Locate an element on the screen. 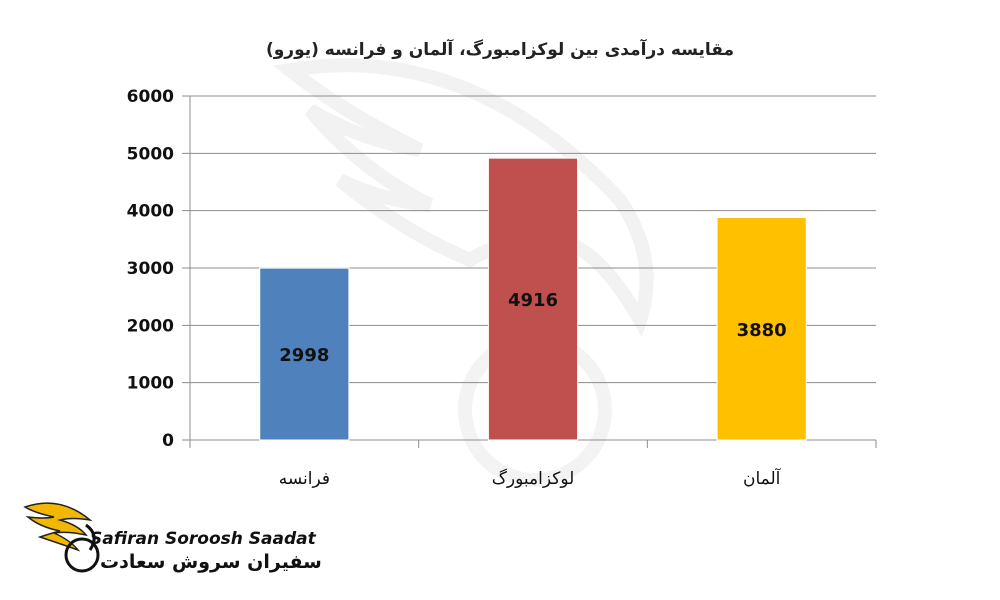 This screenshot has height=600, width=1000. y-tick-label: 4000 is located at coordinates (150, 212).